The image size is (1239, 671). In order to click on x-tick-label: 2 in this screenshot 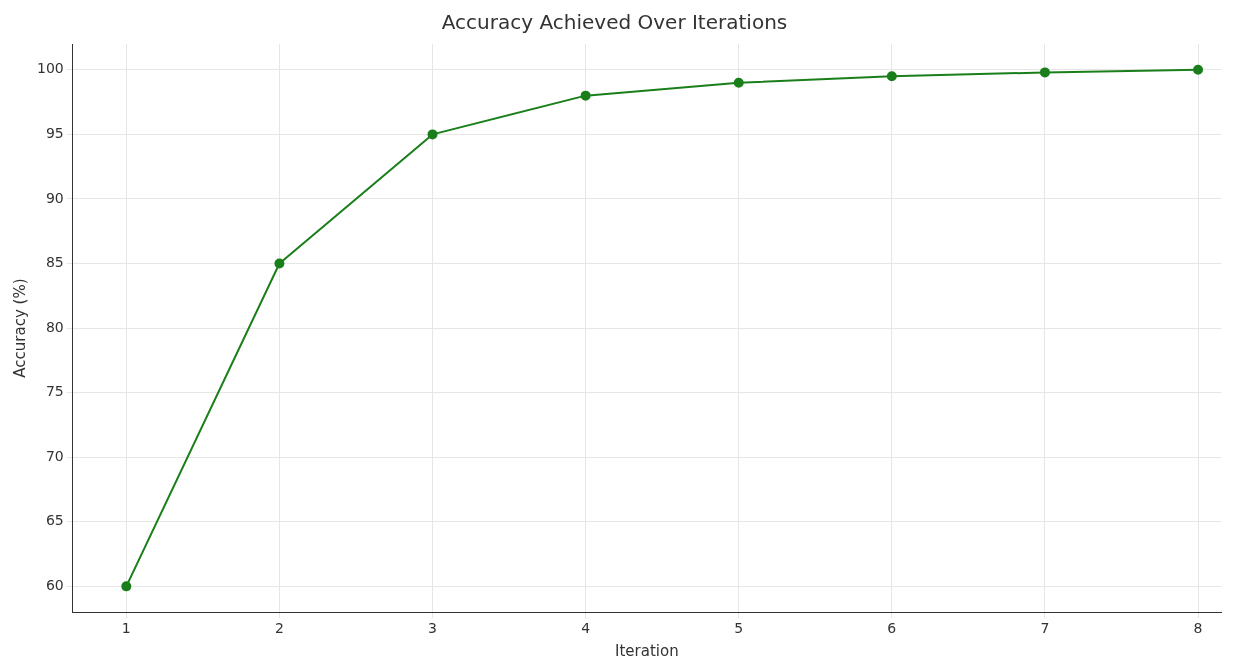, I will do `click(279, 628)`.